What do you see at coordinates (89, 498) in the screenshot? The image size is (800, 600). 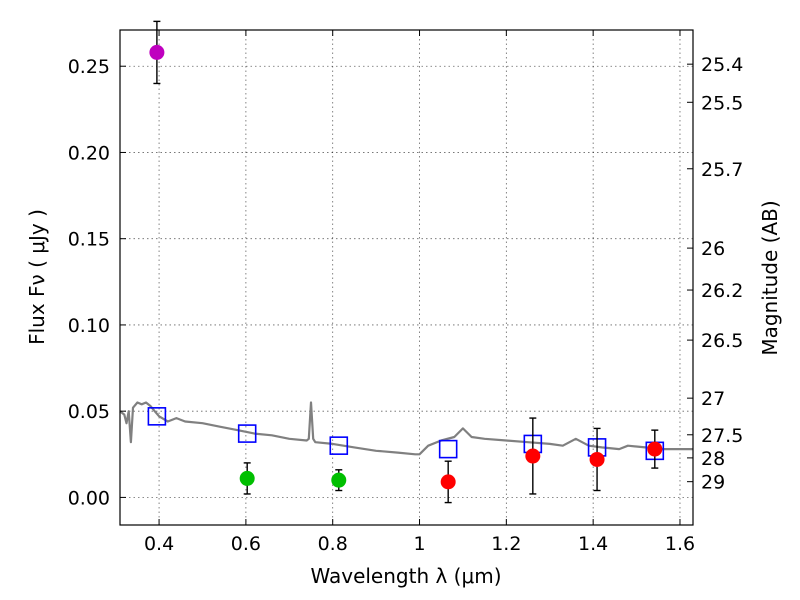 I see `y-tick-label: 0.00` at bounding box center [89, 498].